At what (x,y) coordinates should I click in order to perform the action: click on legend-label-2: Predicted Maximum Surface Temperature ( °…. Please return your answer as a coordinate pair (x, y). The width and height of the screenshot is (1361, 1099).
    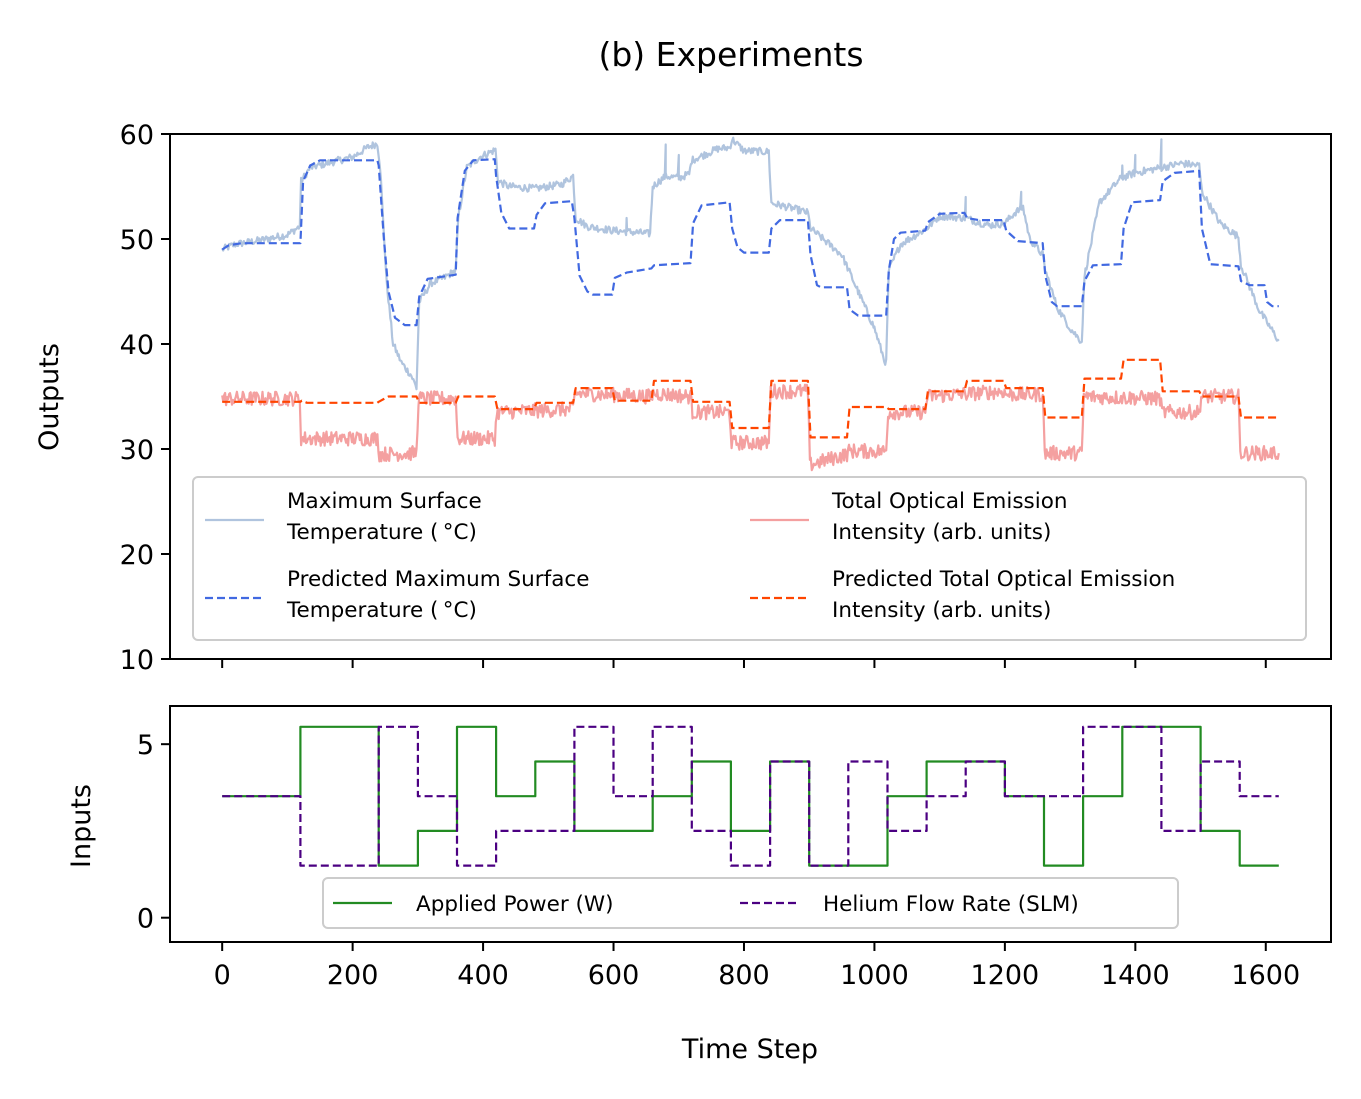
    Looking at the image, I should click on (437, 595).